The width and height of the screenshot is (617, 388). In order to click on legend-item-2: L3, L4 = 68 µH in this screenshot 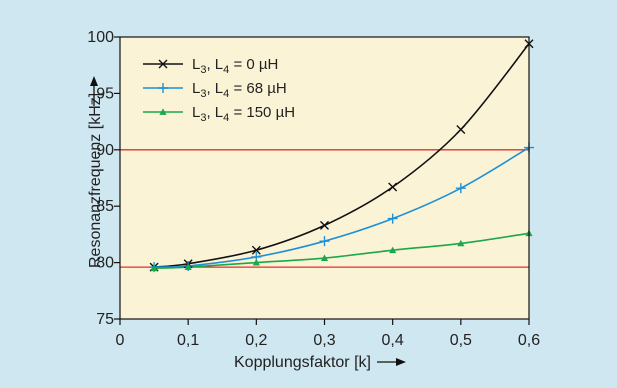, I will do `click(215, 90)`.